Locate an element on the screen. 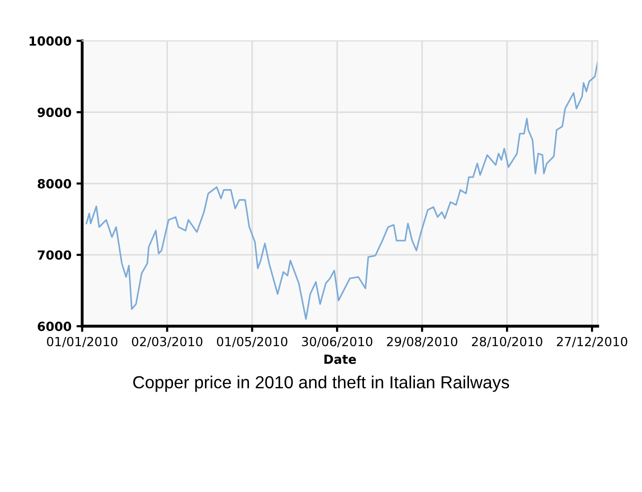  x-tick-label: 01/05/2010 is located at coordinates (252, 342).